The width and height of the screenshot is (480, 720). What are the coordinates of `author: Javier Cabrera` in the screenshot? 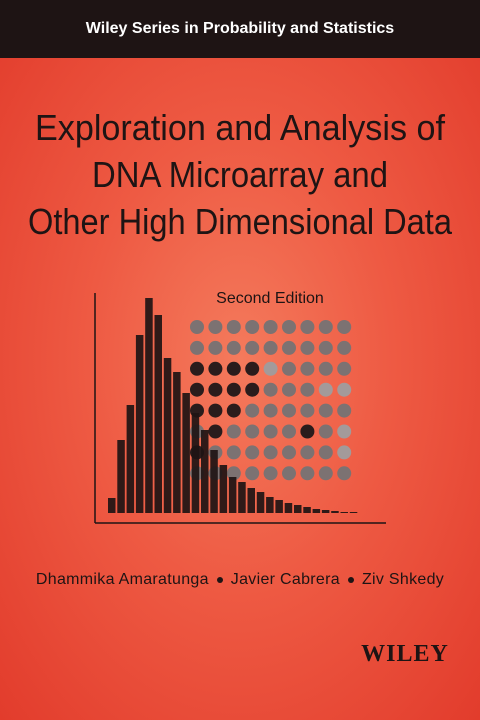 It's located at (285, 579).